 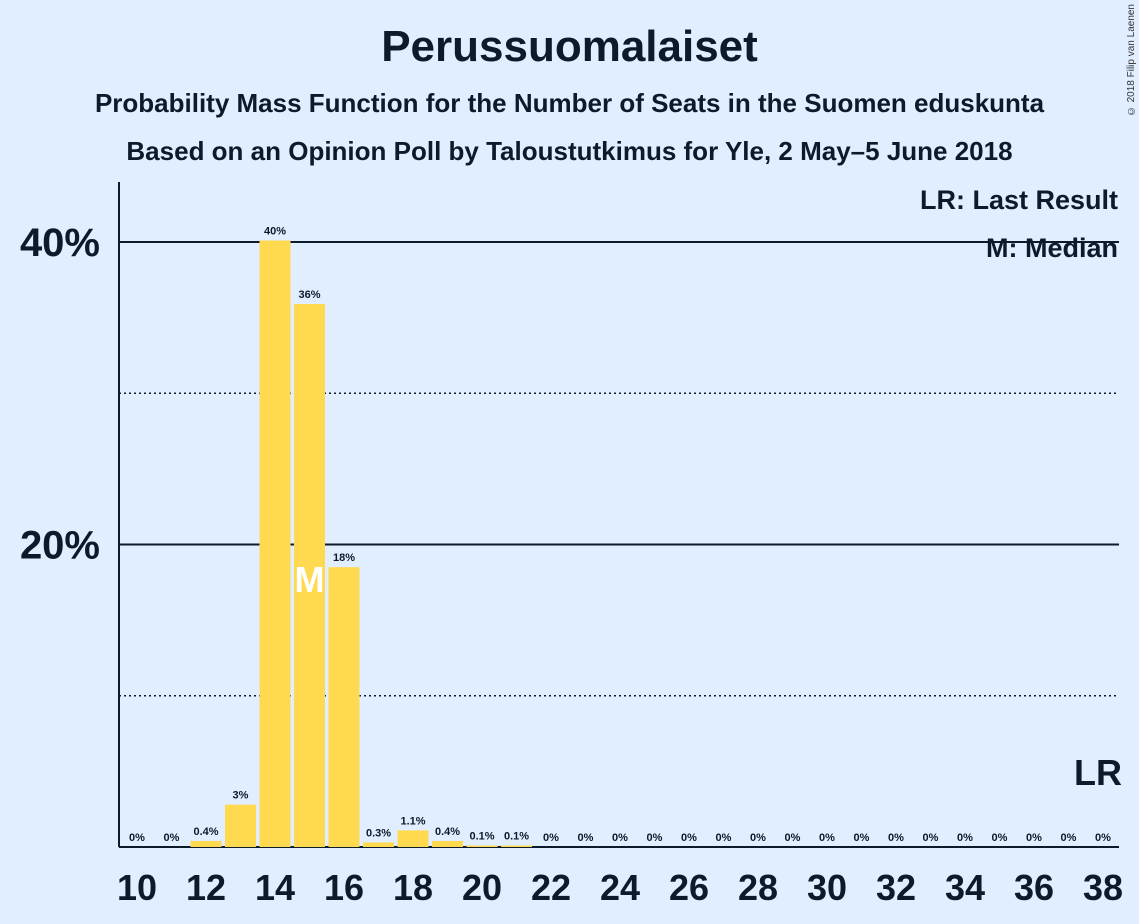 What do you see at coordinates (551, 887) in the screenshot?
I see `x-tick-label: 22` at bounding box center [551, 887].